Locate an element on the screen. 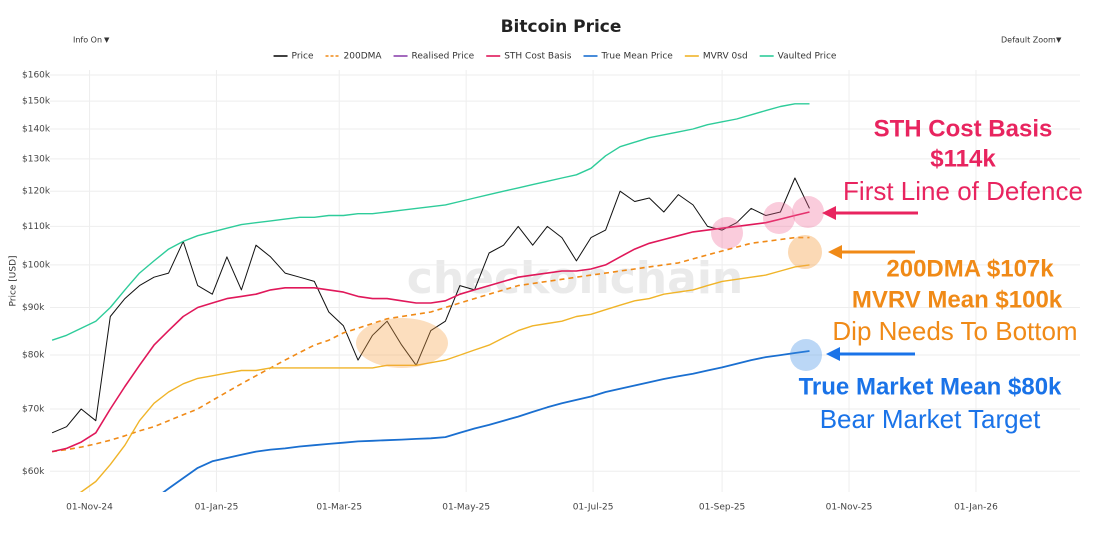  legend-label: Realised Price is located at coordinates (443, 57).